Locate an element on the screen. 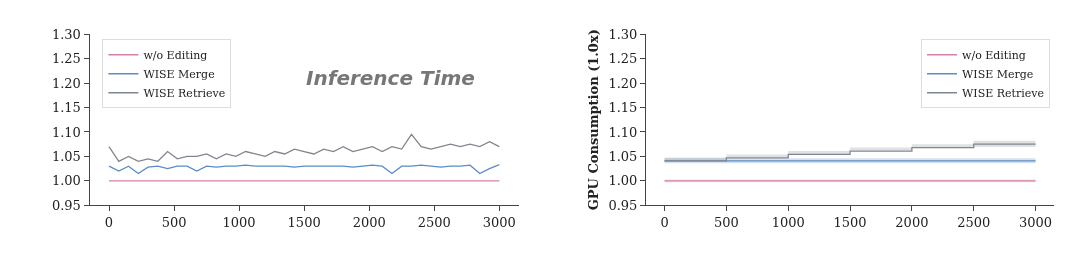 Image resolution: width=1080 pixels, height=261 pixels. y-axis-title: GPU Consumption (1.0x) is located at coordinates (594, 120).